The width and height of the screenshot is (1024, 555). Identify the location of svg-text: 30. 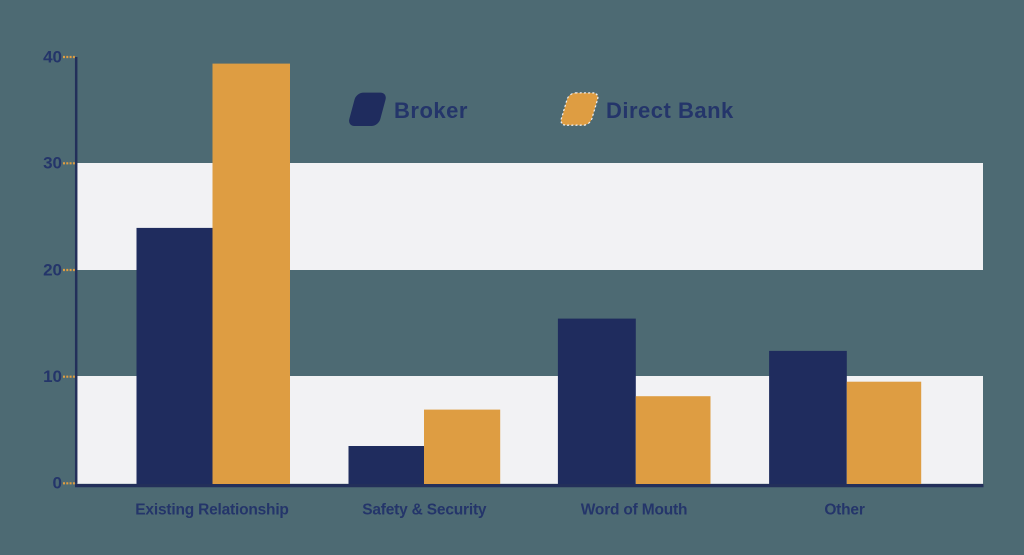
(52, 163).